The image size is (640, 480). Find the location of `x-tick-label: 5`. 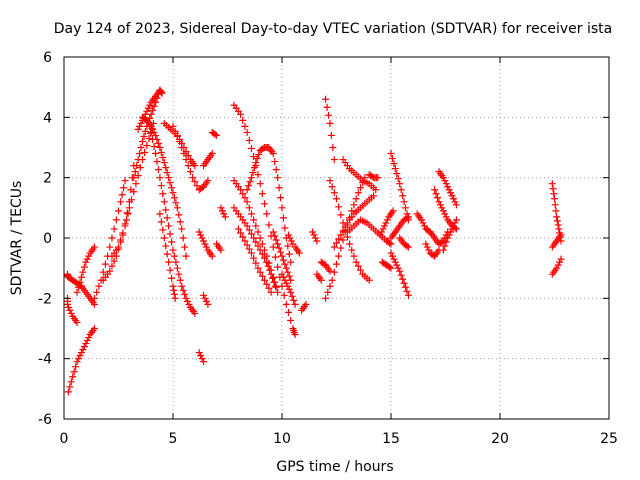

x-tick-label: 5 is located at coordinates (173, 439).